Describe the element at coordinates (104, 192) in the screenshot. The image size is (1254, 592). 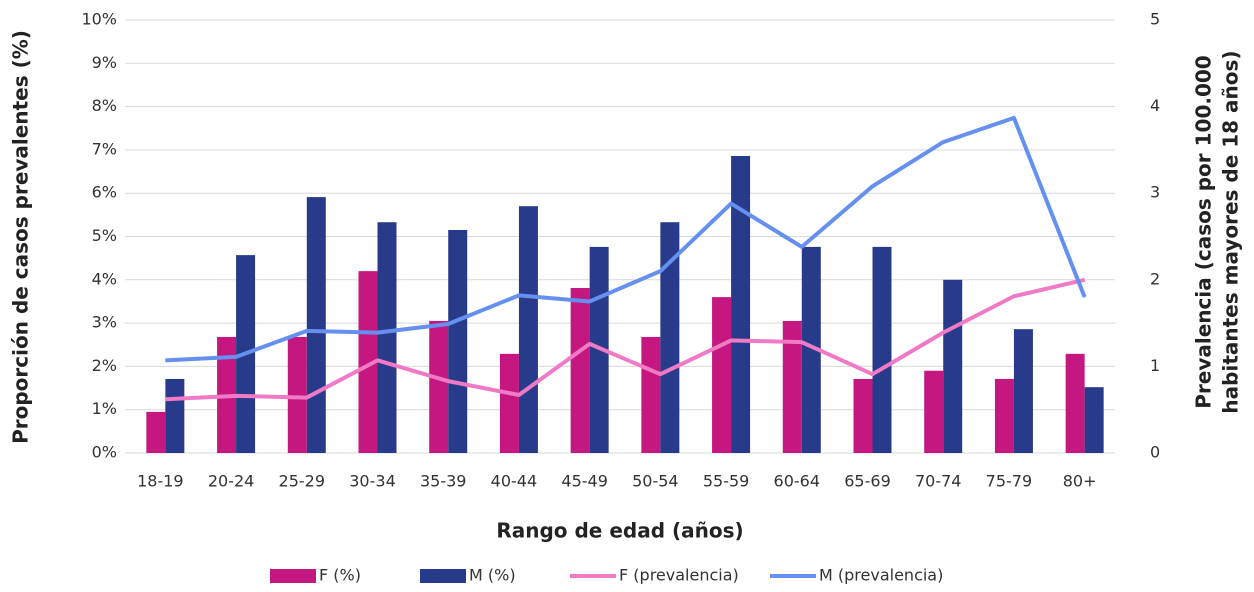
I see `y-tick-label: 6%` at that location.